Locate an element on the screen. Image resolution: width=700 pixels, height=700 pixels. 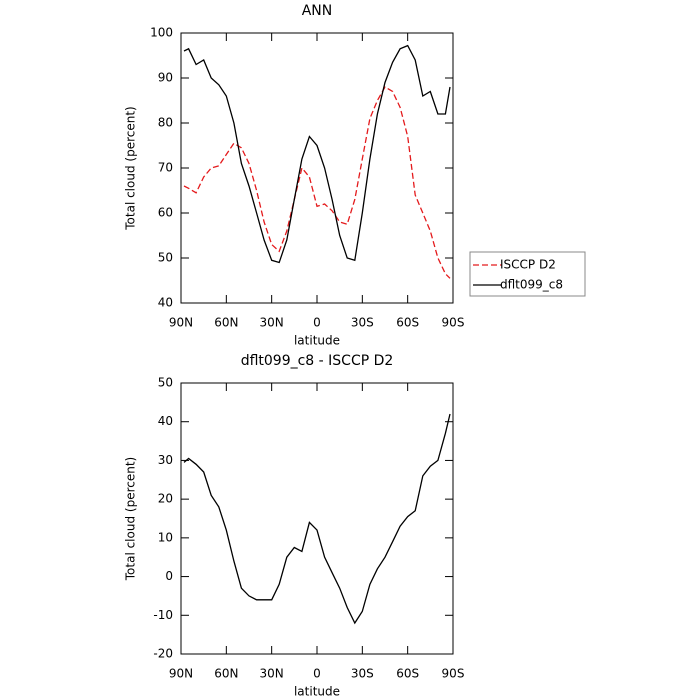
chart-title: ANN is located at coordinates (317, 11).